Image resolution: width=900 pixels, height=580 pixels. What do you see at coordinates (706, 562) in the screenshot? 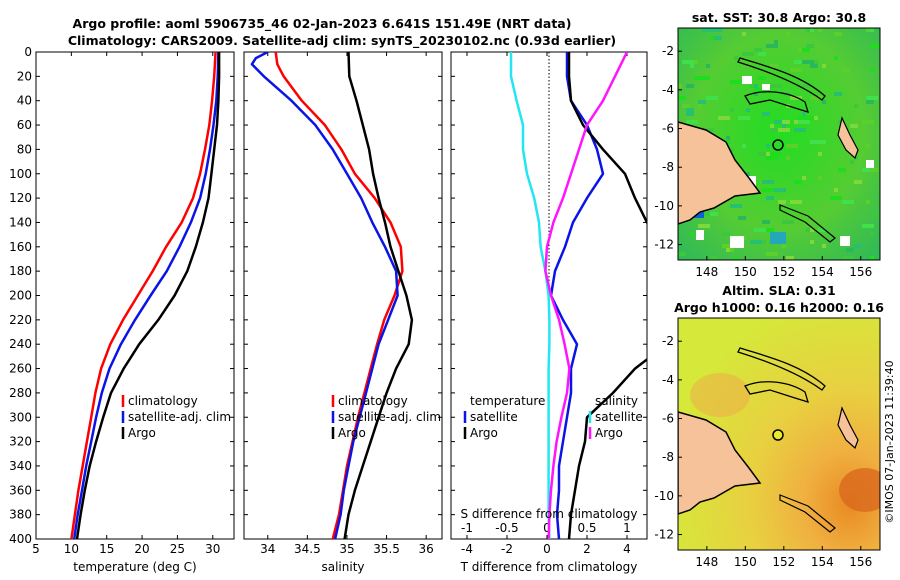
I see `map-x-tick-label: 148` at bounding box center [706, 562].